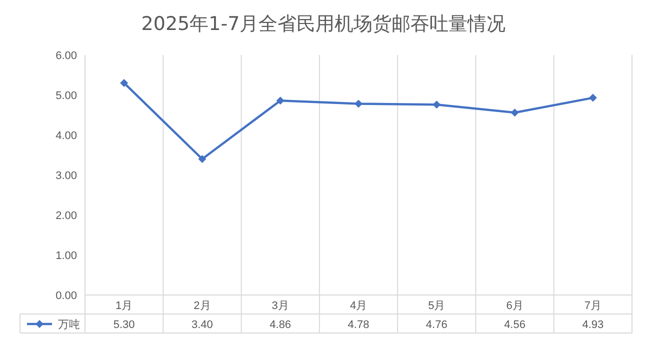 This screenshot has width=647, height=349. Describe the element at coordinates (280, 306) in the screenshot. I see `x-tick-label: 3月` at that location.